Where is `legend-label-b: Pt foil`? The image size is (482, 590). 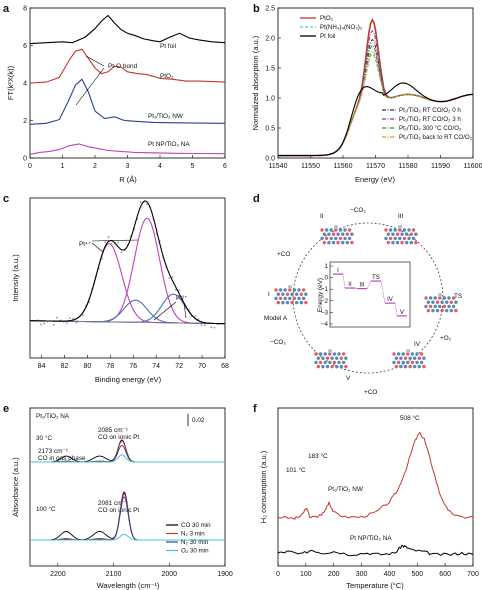
legend-label-b: Pt foil is located at coordinates (327, 36).